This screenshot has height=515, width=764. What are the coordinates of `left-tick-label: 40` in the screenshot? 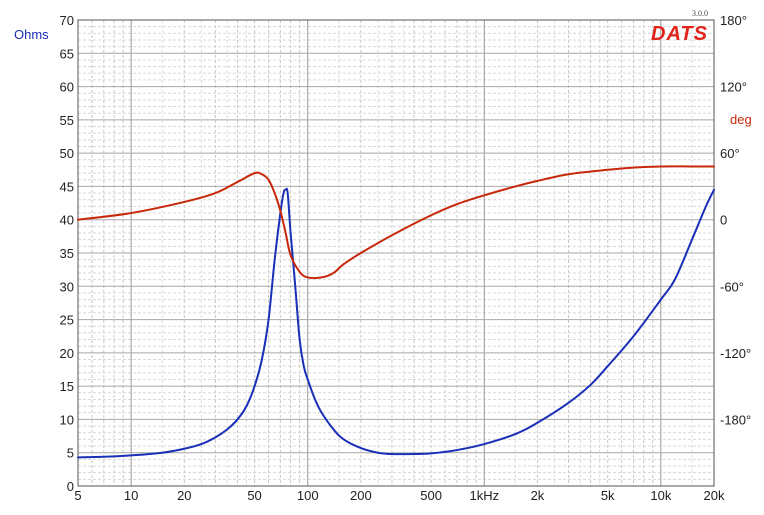 It's located at (67, 220).